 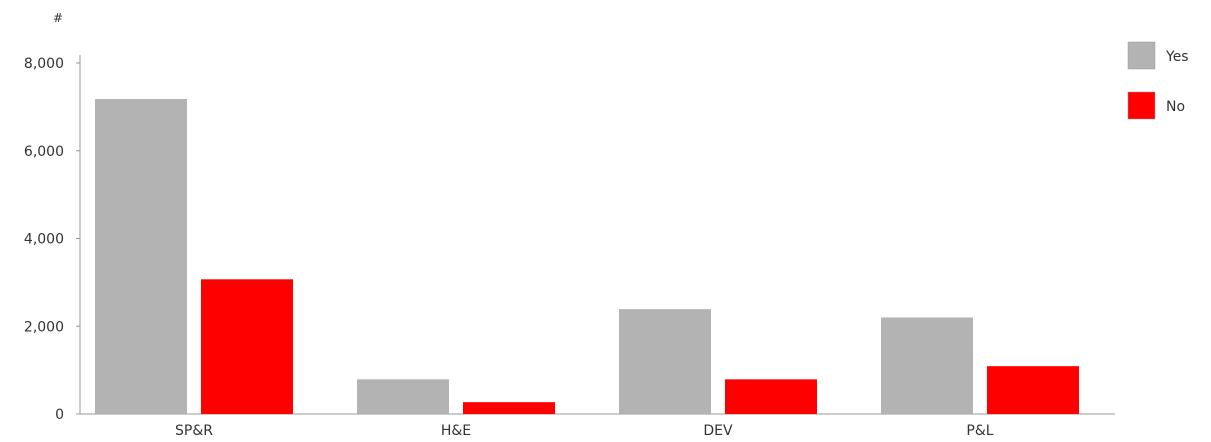 What do you see at coordinates (1141, 105) in the screenshot?
I see `legend-swatch-no` at bounding box center [1141, 105].